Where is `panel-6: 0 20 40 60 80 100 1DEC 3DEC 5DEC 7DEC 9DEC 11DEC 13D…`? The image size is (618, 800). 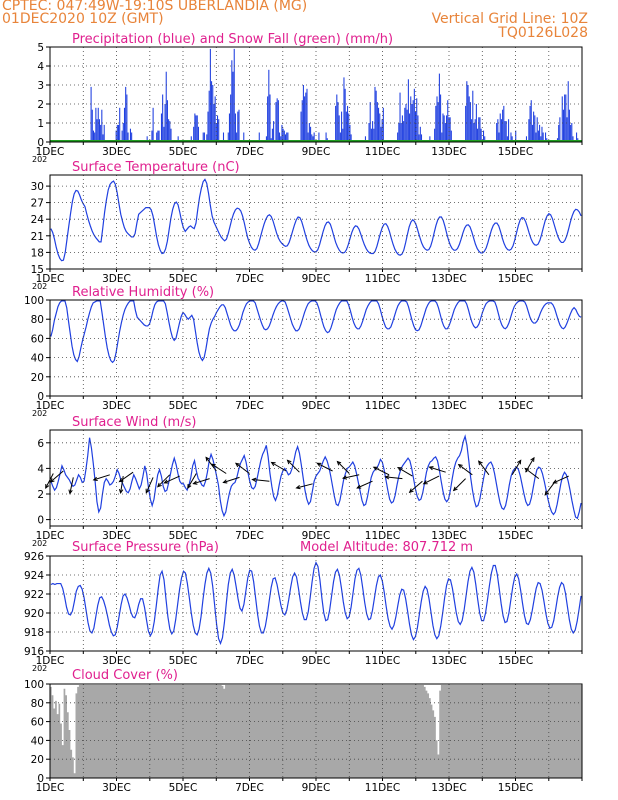 panel-6: 0 20 40 60 80 100 1DEC 3DEC 5DEC 7DEC 9DEC 11DEC 13D… is located at coordinates (303, 731).